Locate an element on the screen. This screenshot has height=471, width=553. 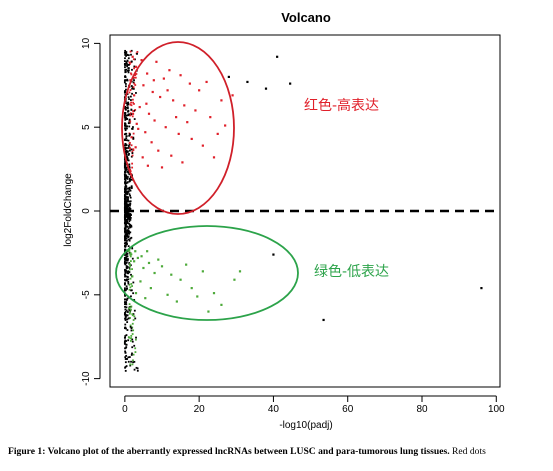
x-tick-label: 40 is located at coordinates (274, 409).